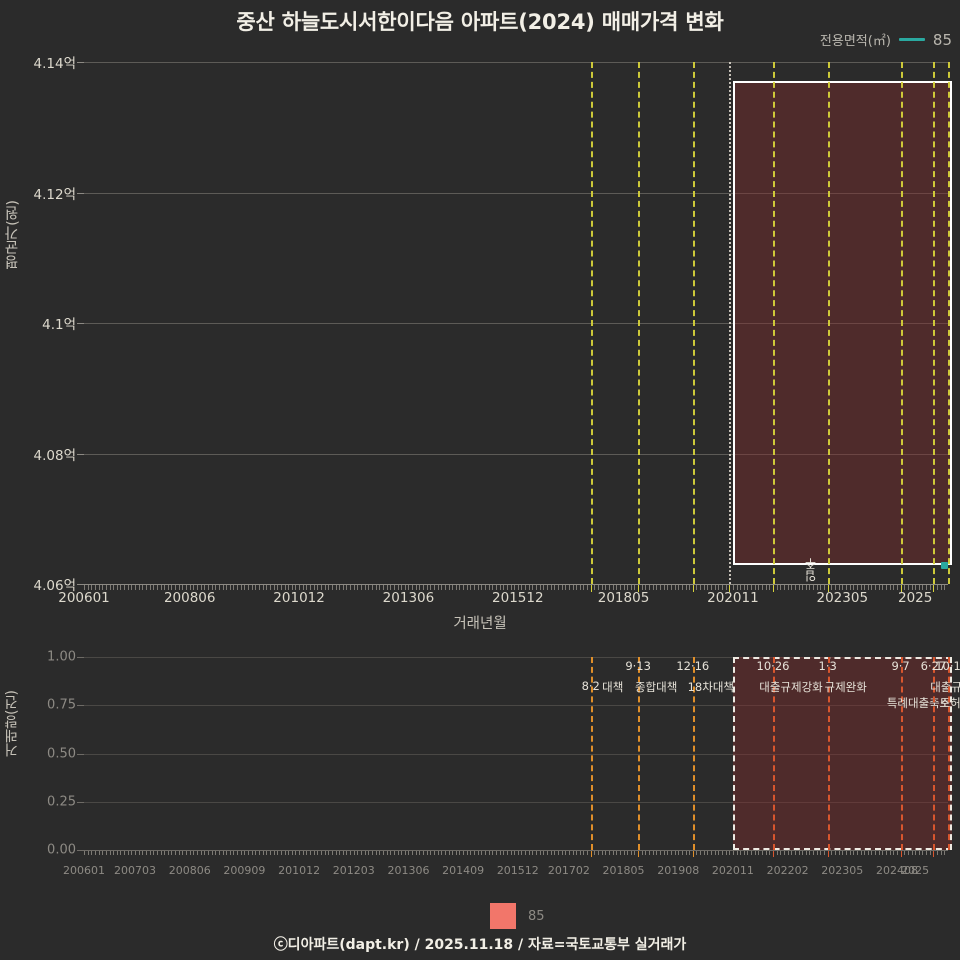  What do you see at coordinates (299, 870) in the screenshot?
I see `volume-x-tick-label: 201012` at bounding box center [299, 870].